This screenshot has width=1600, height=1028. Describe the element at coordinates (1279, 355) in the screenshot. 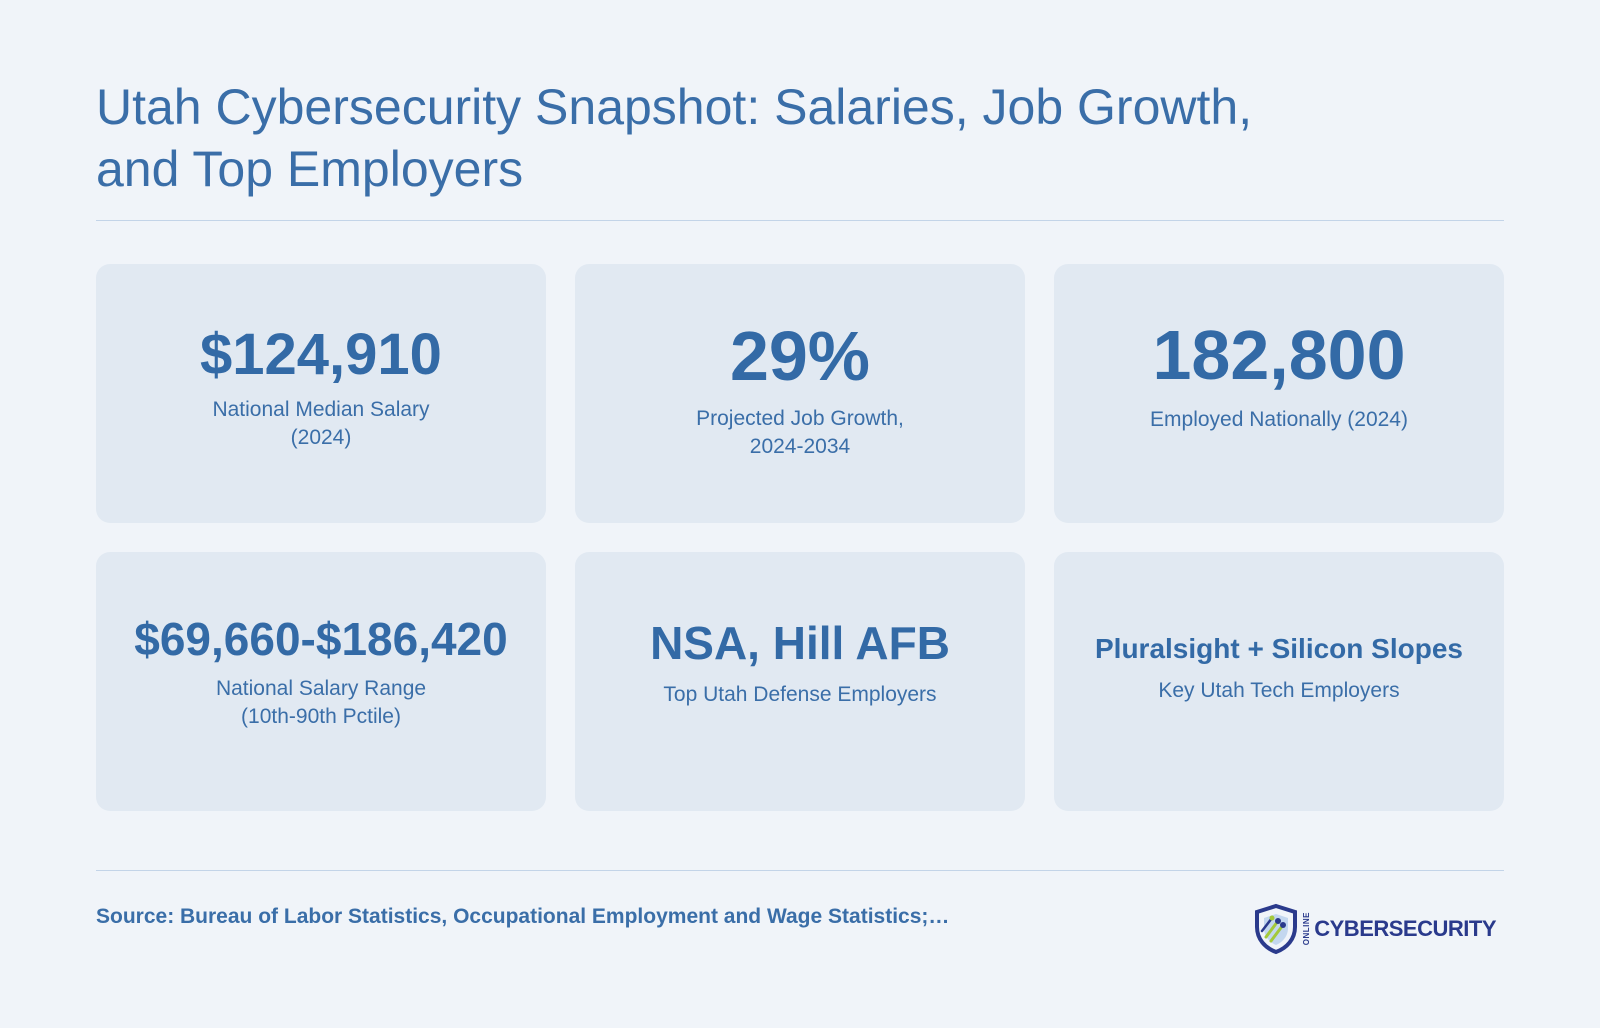

I see `stat-value: 182,800` at that location.